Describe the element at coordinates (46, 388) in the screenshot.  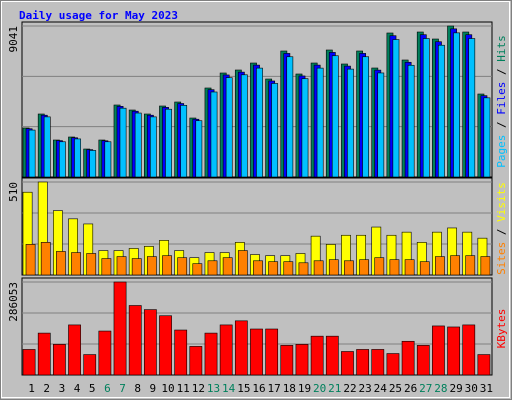
I see `x-tick-label: 2` at that location.